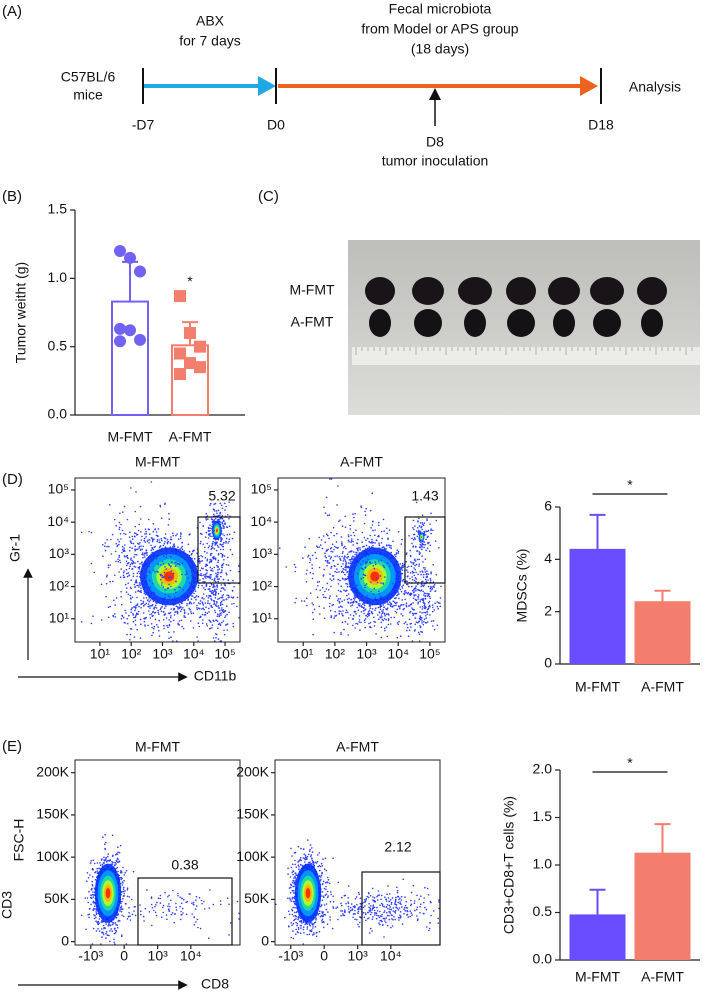  I want to click on tumor, so click(428, 323).